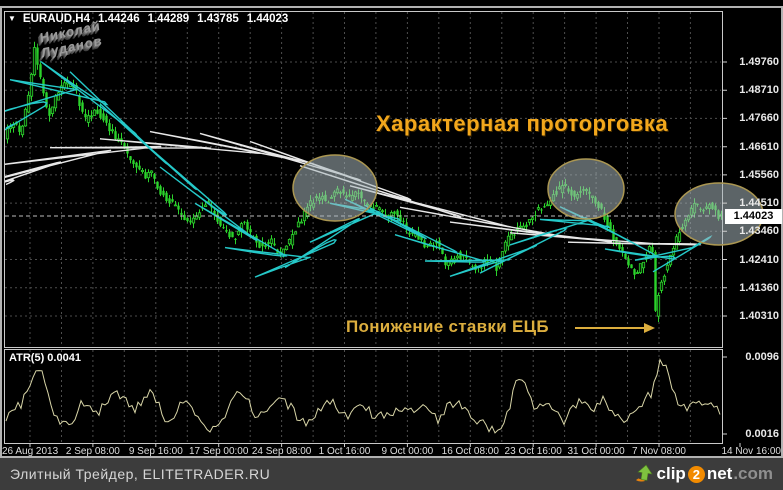  Describe the element at coordinates (522, 123) in the screenshot. I see `annotation-heading: Характерная проторговка` at that location.